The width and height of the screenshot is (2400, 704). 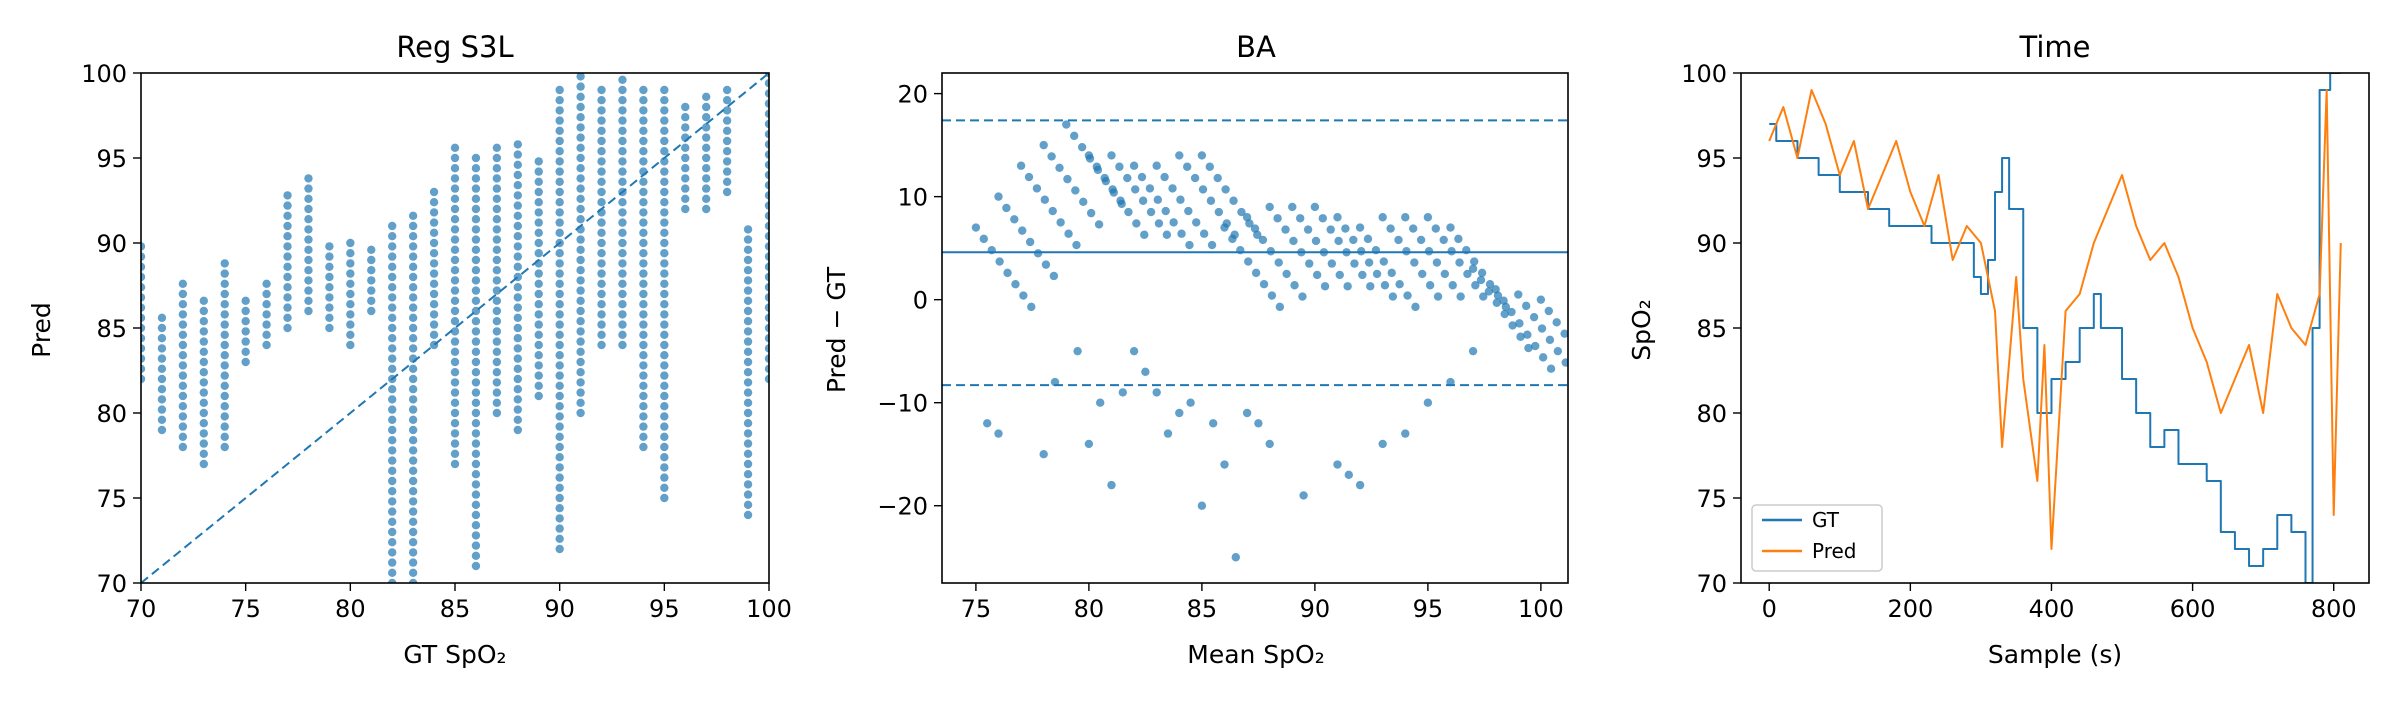 What do you see at coordinates (1711, 414) in the screenshot?
I see `y-tick-label: 80` at bounding box center [1711, 414].